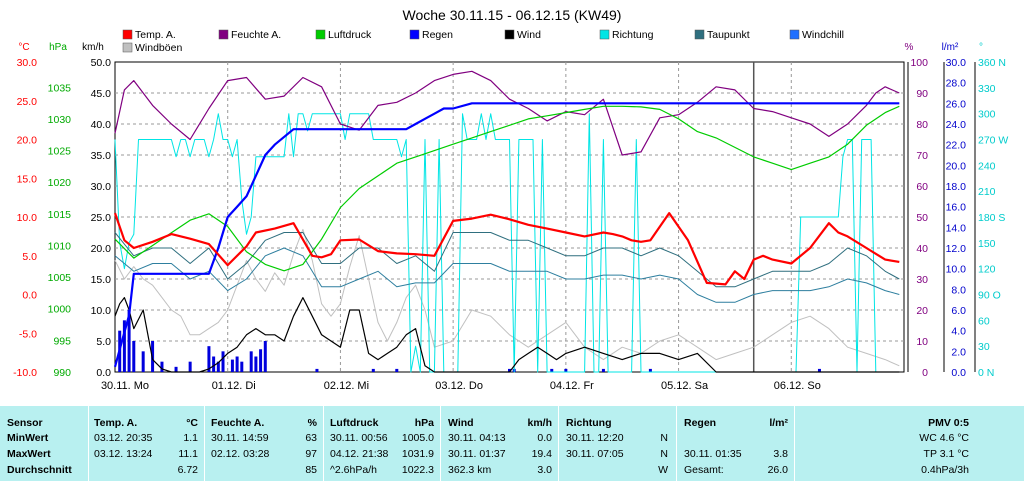  I want to click on tick-wind-8: 10.0, so click(101, 311).